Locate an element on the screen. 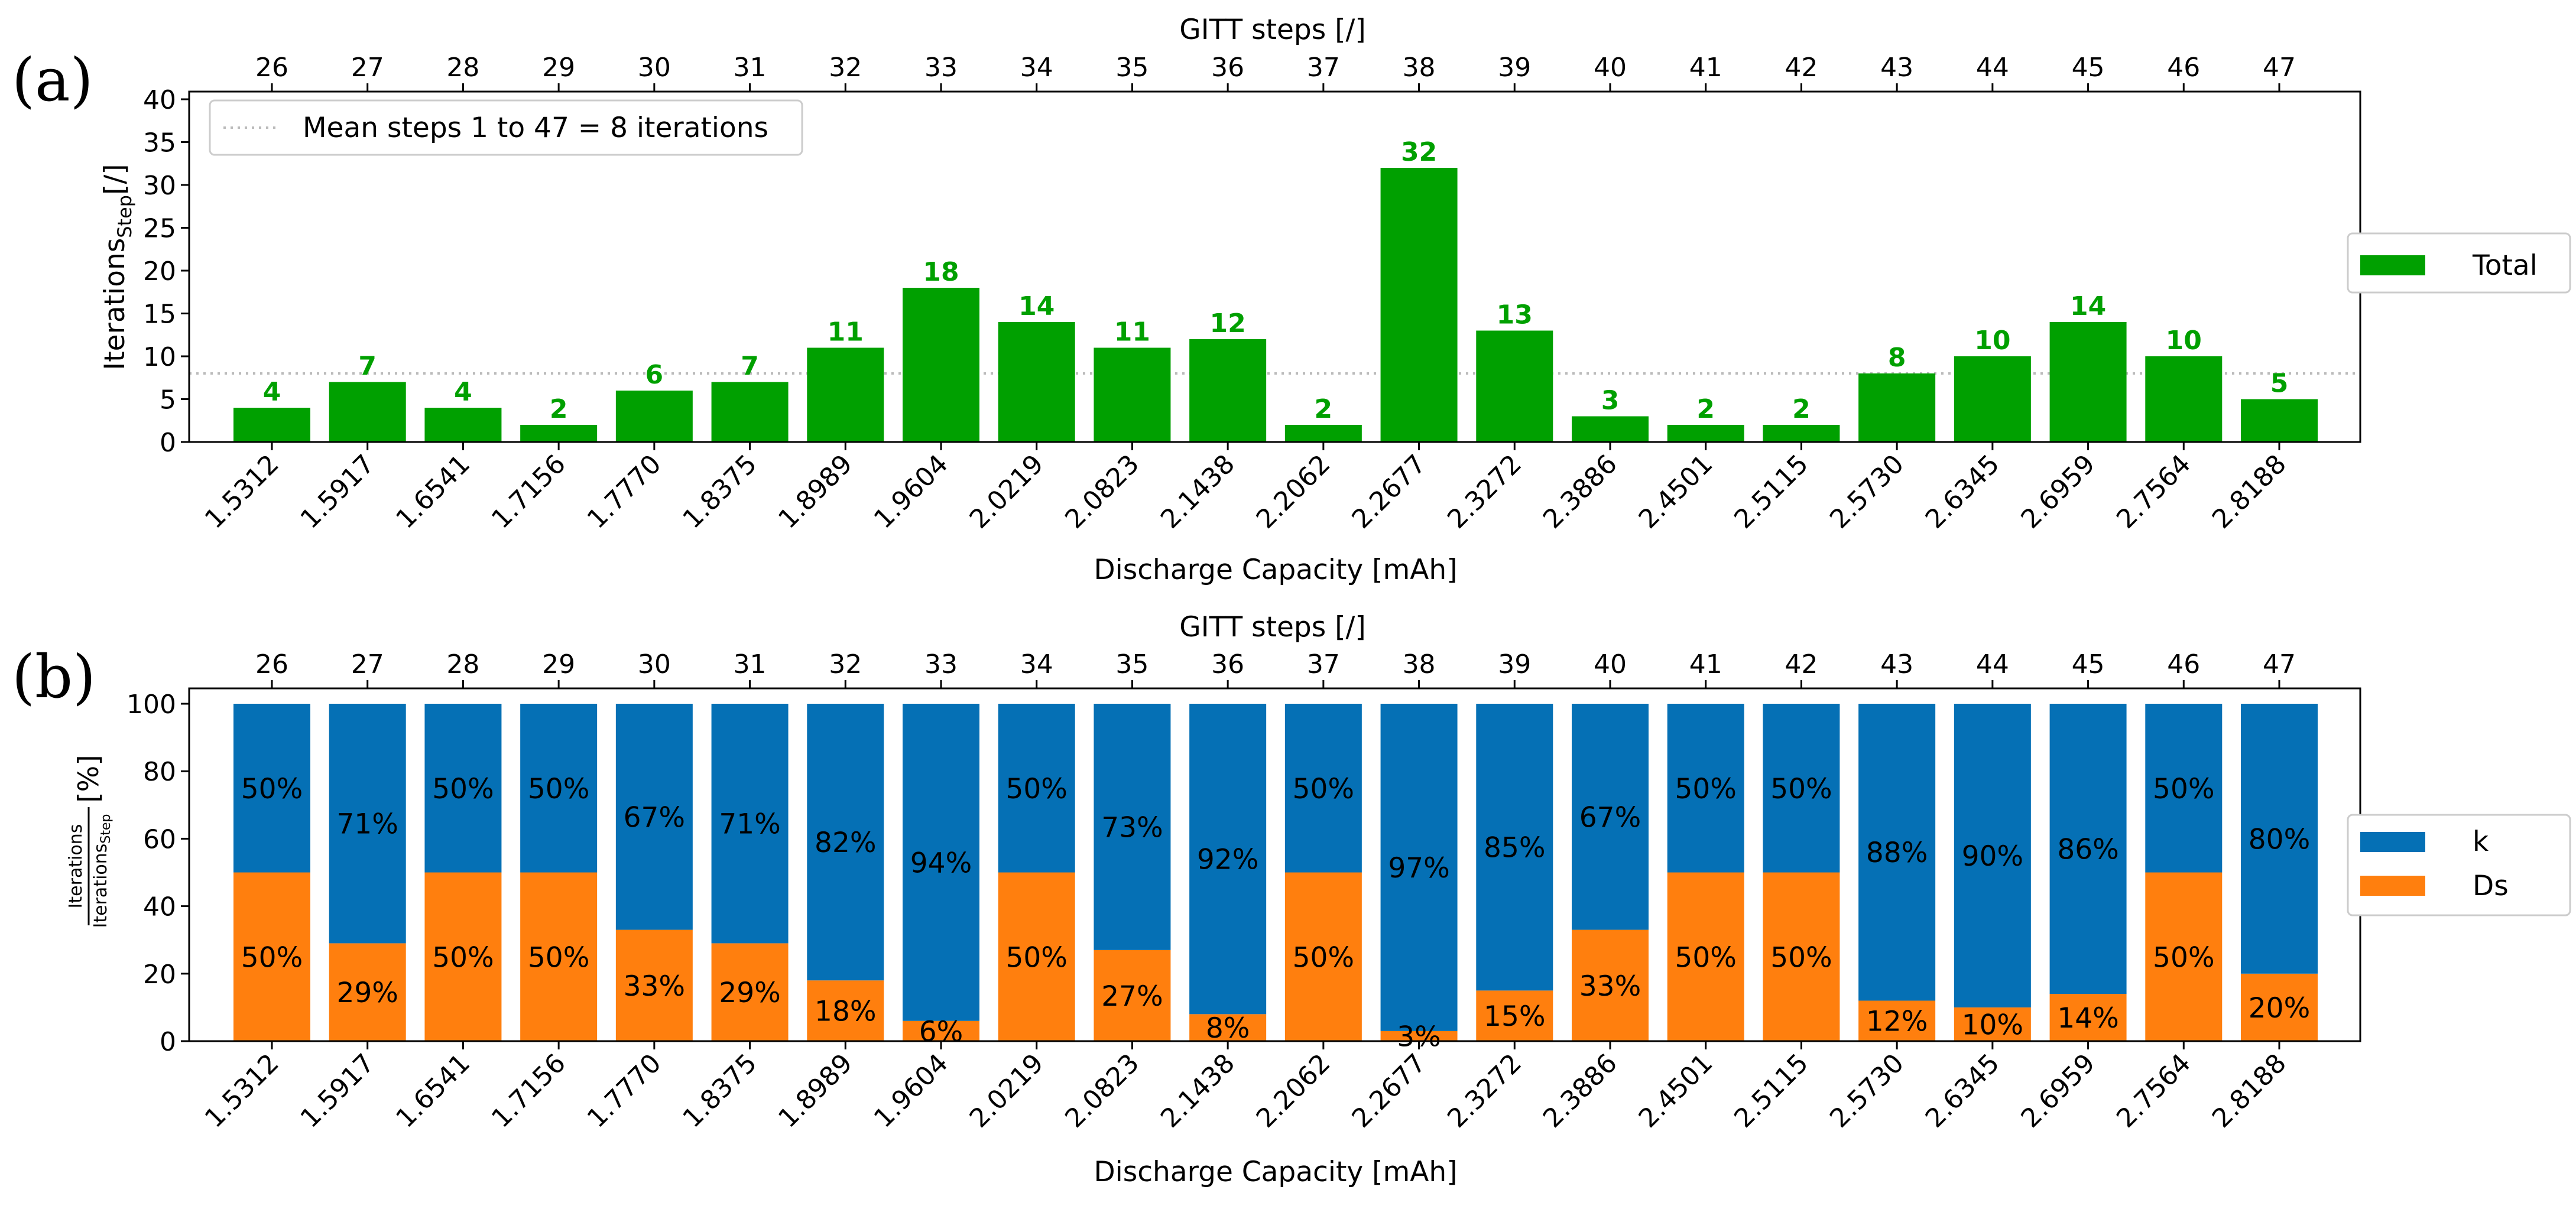 The height and width of the screenshot is (1206, 2576). panel-a-top-tick-label: 41 is located at coordinates (1705, 68).